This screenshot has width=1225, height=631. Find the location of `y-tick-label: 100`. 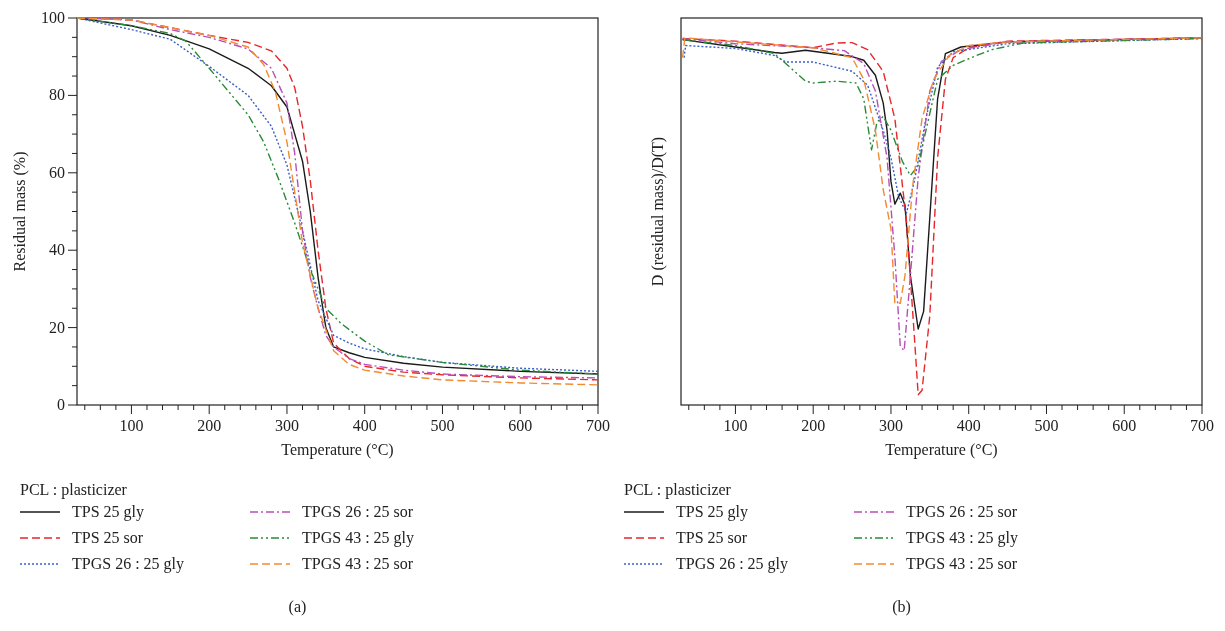

y-tick-label: 100 is located at coordinates (53, 17).